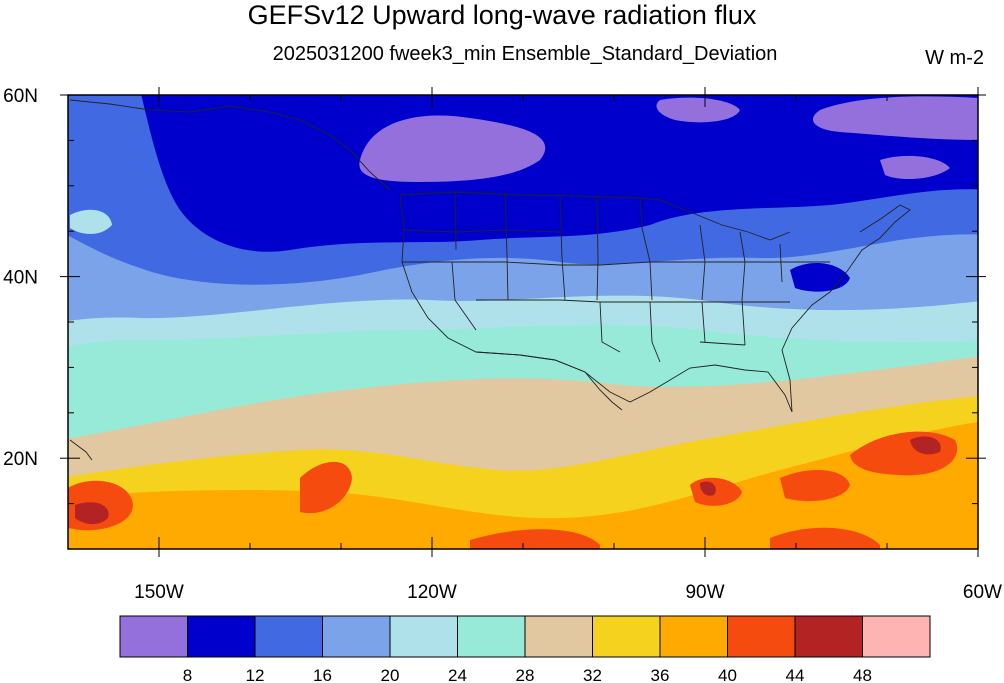 This screenshot has height=683, width=1004. I want to click on colorbar-label: 48, so click(862, 674).